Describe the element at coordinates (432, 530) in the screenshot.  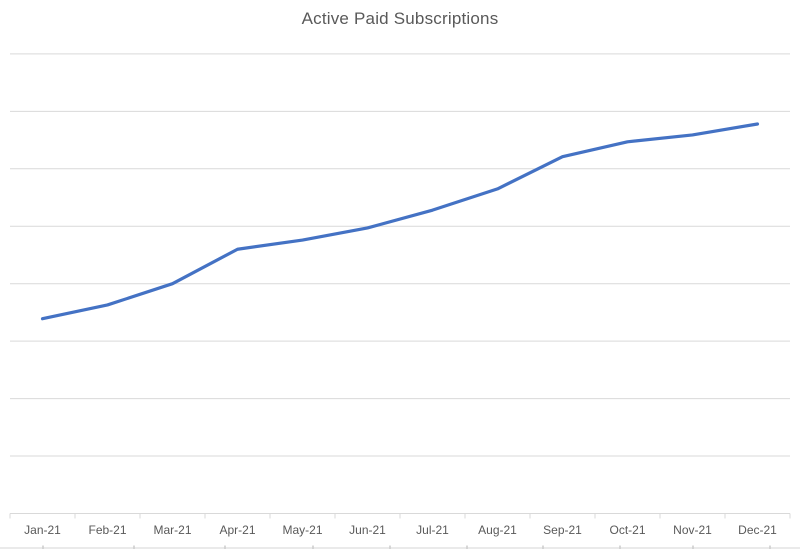
I see `x-axis-label: Jul-21` at that location.